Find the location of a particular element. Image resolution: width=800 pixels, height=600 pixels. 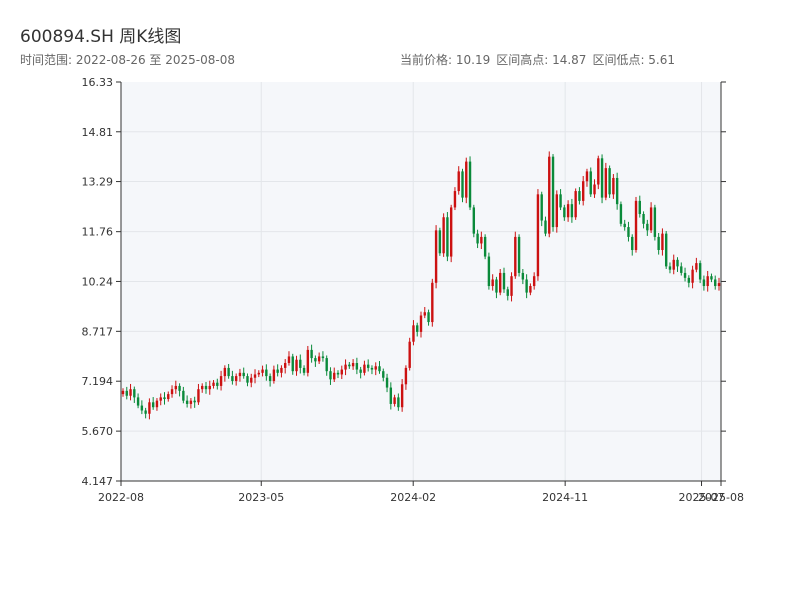

x-tick-label: 2025-08 is located at coordinates (721, 497).